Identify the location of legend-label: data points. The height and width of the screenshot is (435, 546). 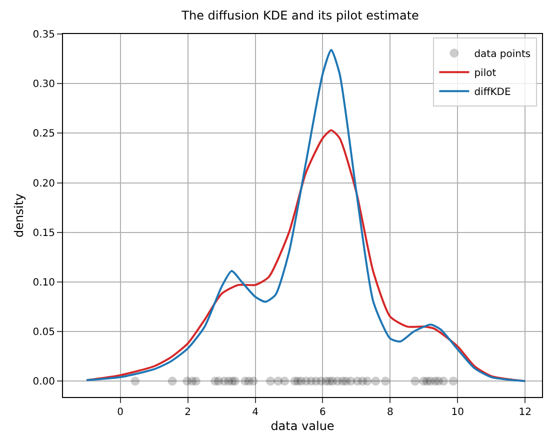
(502, 54).